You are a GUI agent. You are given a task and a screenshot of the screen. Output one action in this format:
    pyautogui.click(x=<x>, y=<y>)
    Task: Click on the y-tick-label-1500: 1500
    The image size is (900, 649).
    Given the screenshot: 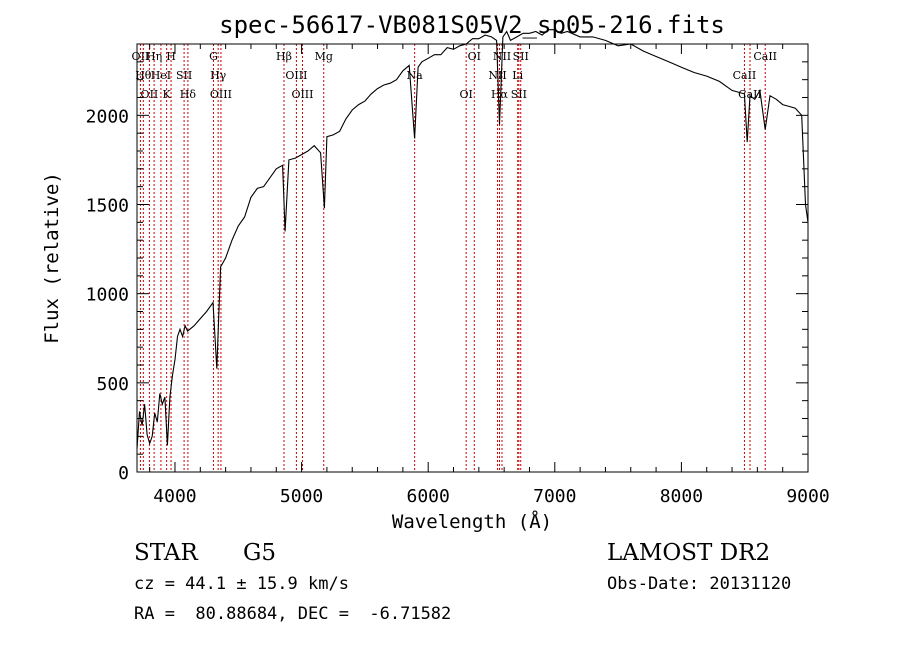 What is the action you would take?
    pyautogui.click(x=107, y=206)
    